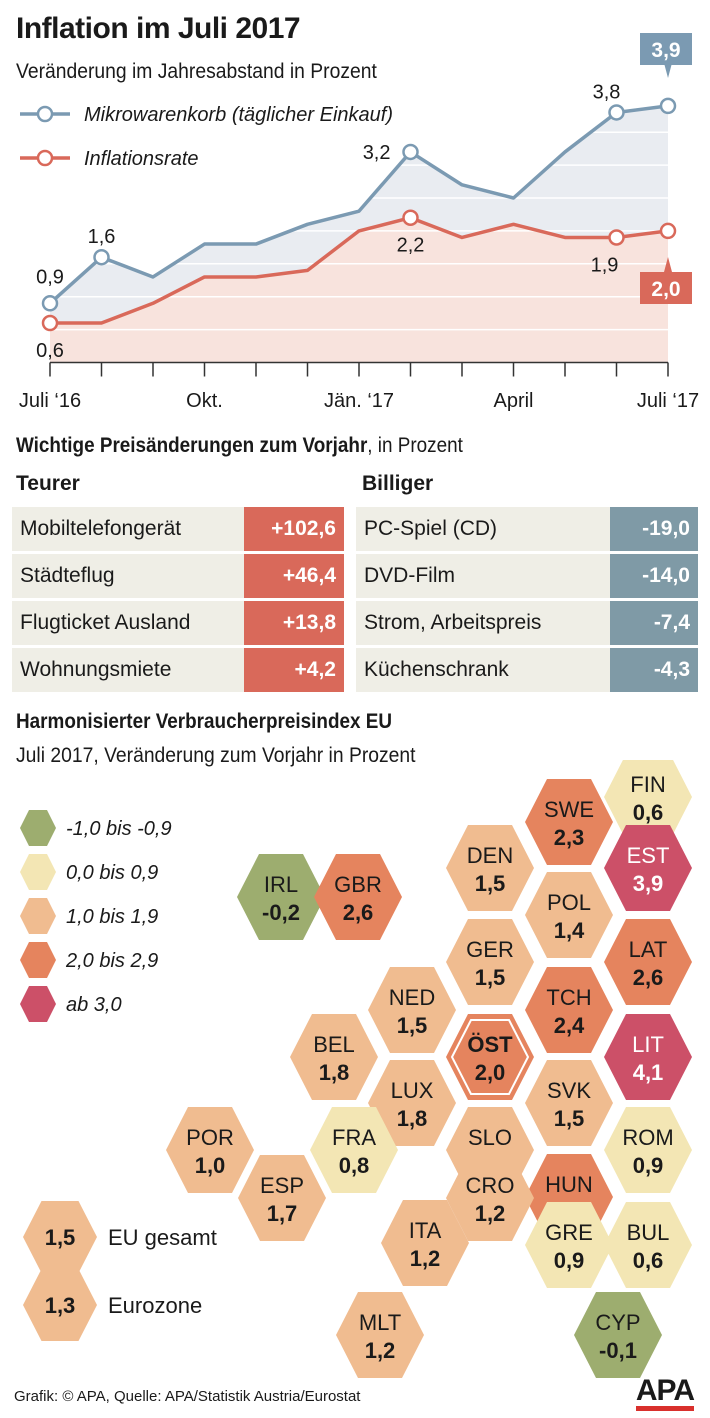 The width and height of the screenshot is (710, 1418). Describe the element at coordinates (96, 669) in the screenshot. I see `price-item-label: Wohnungsmiete` at that location.